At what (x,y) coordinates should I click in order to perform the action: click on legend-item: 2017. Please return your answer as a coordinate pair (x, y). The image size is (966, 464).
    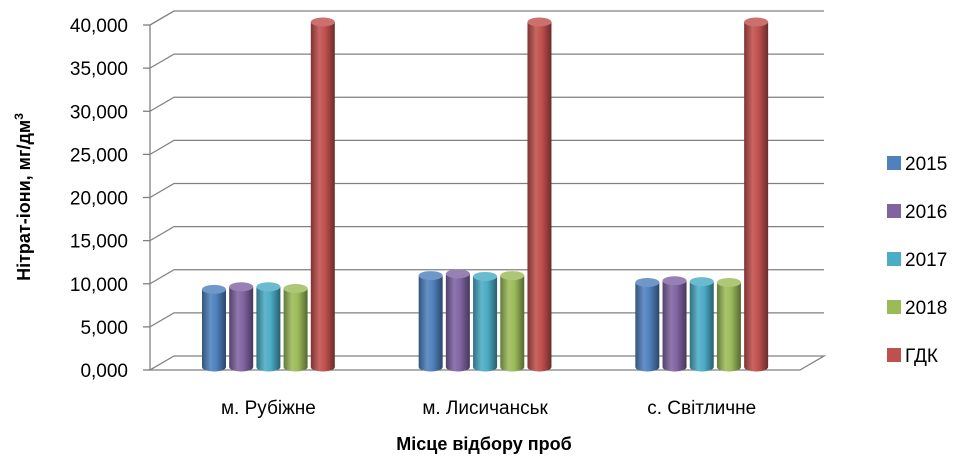
    Looking at the image, I should click on (917, 260).